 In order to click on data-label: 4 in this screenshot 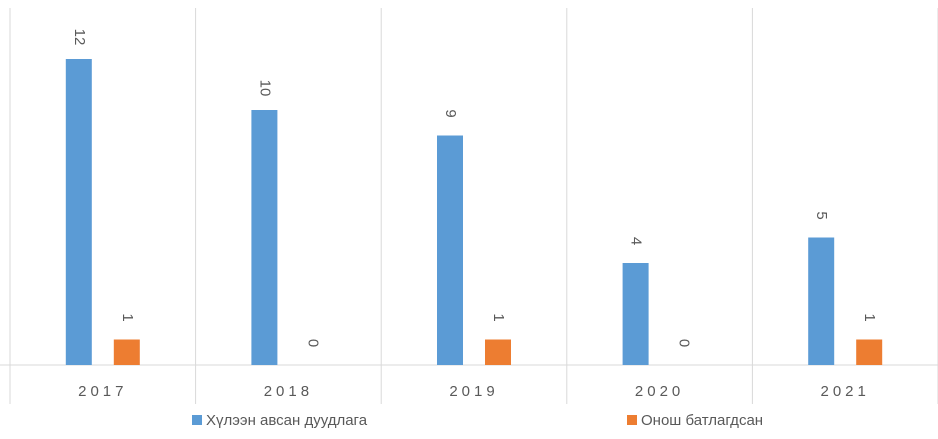, I will do `click(636, 241)`.